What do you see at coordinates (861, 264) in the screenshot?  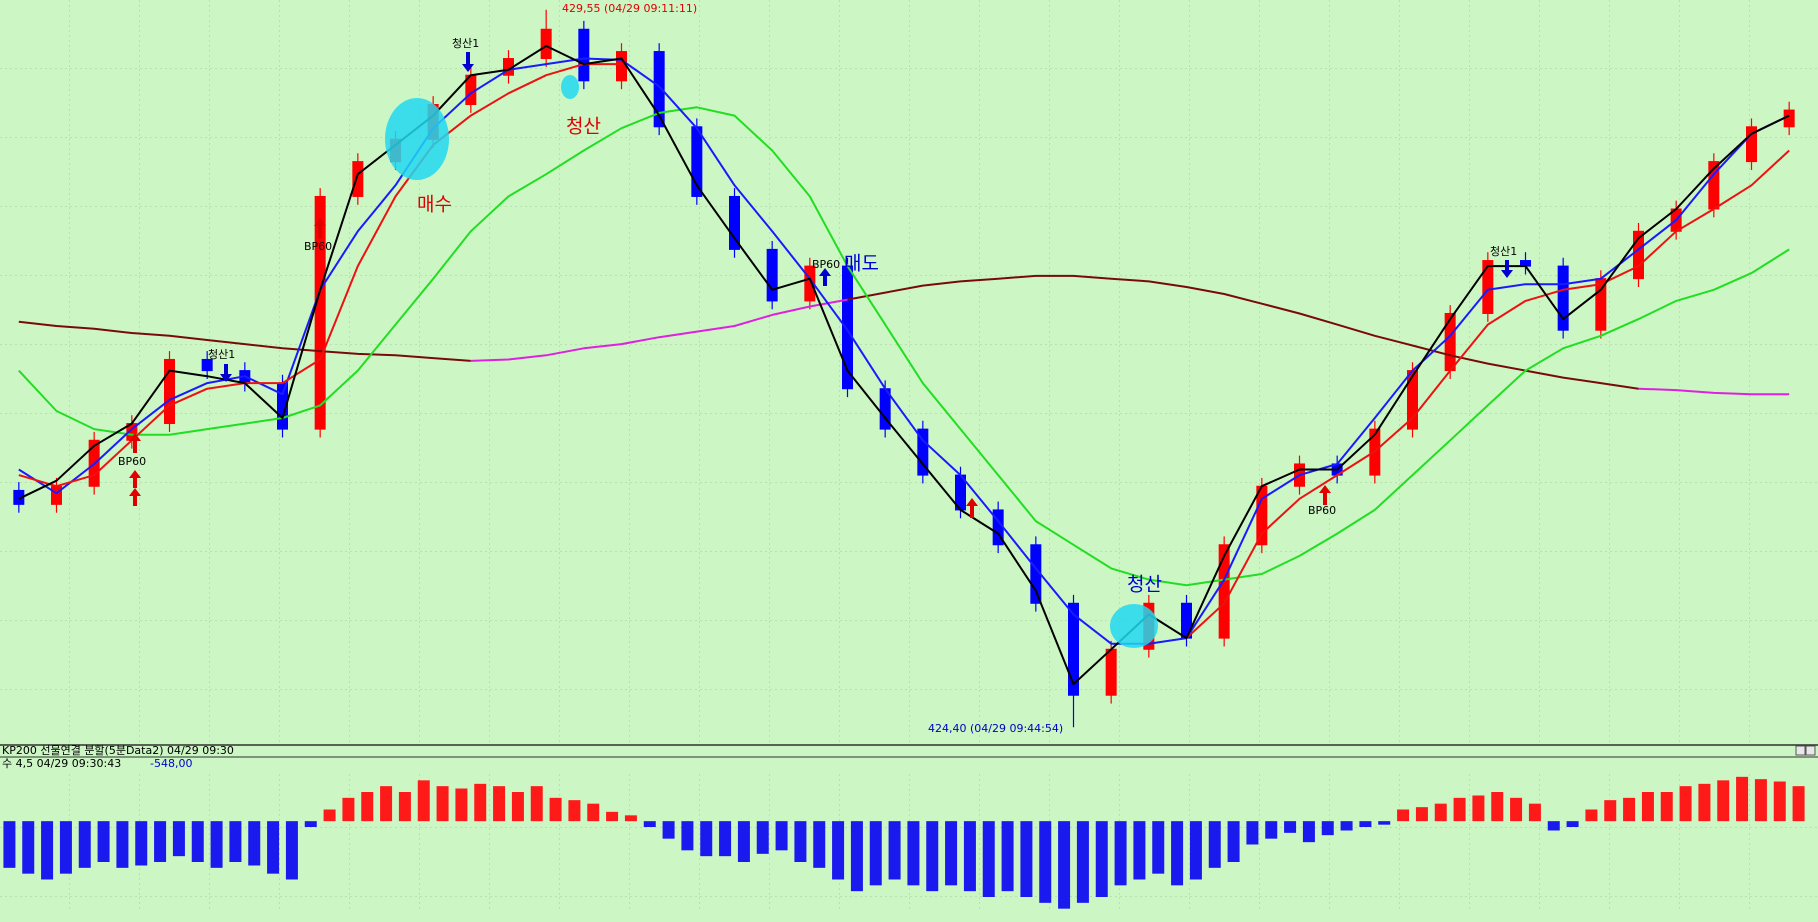 I see `annotation: 매도` at bounding box center [861, 264].